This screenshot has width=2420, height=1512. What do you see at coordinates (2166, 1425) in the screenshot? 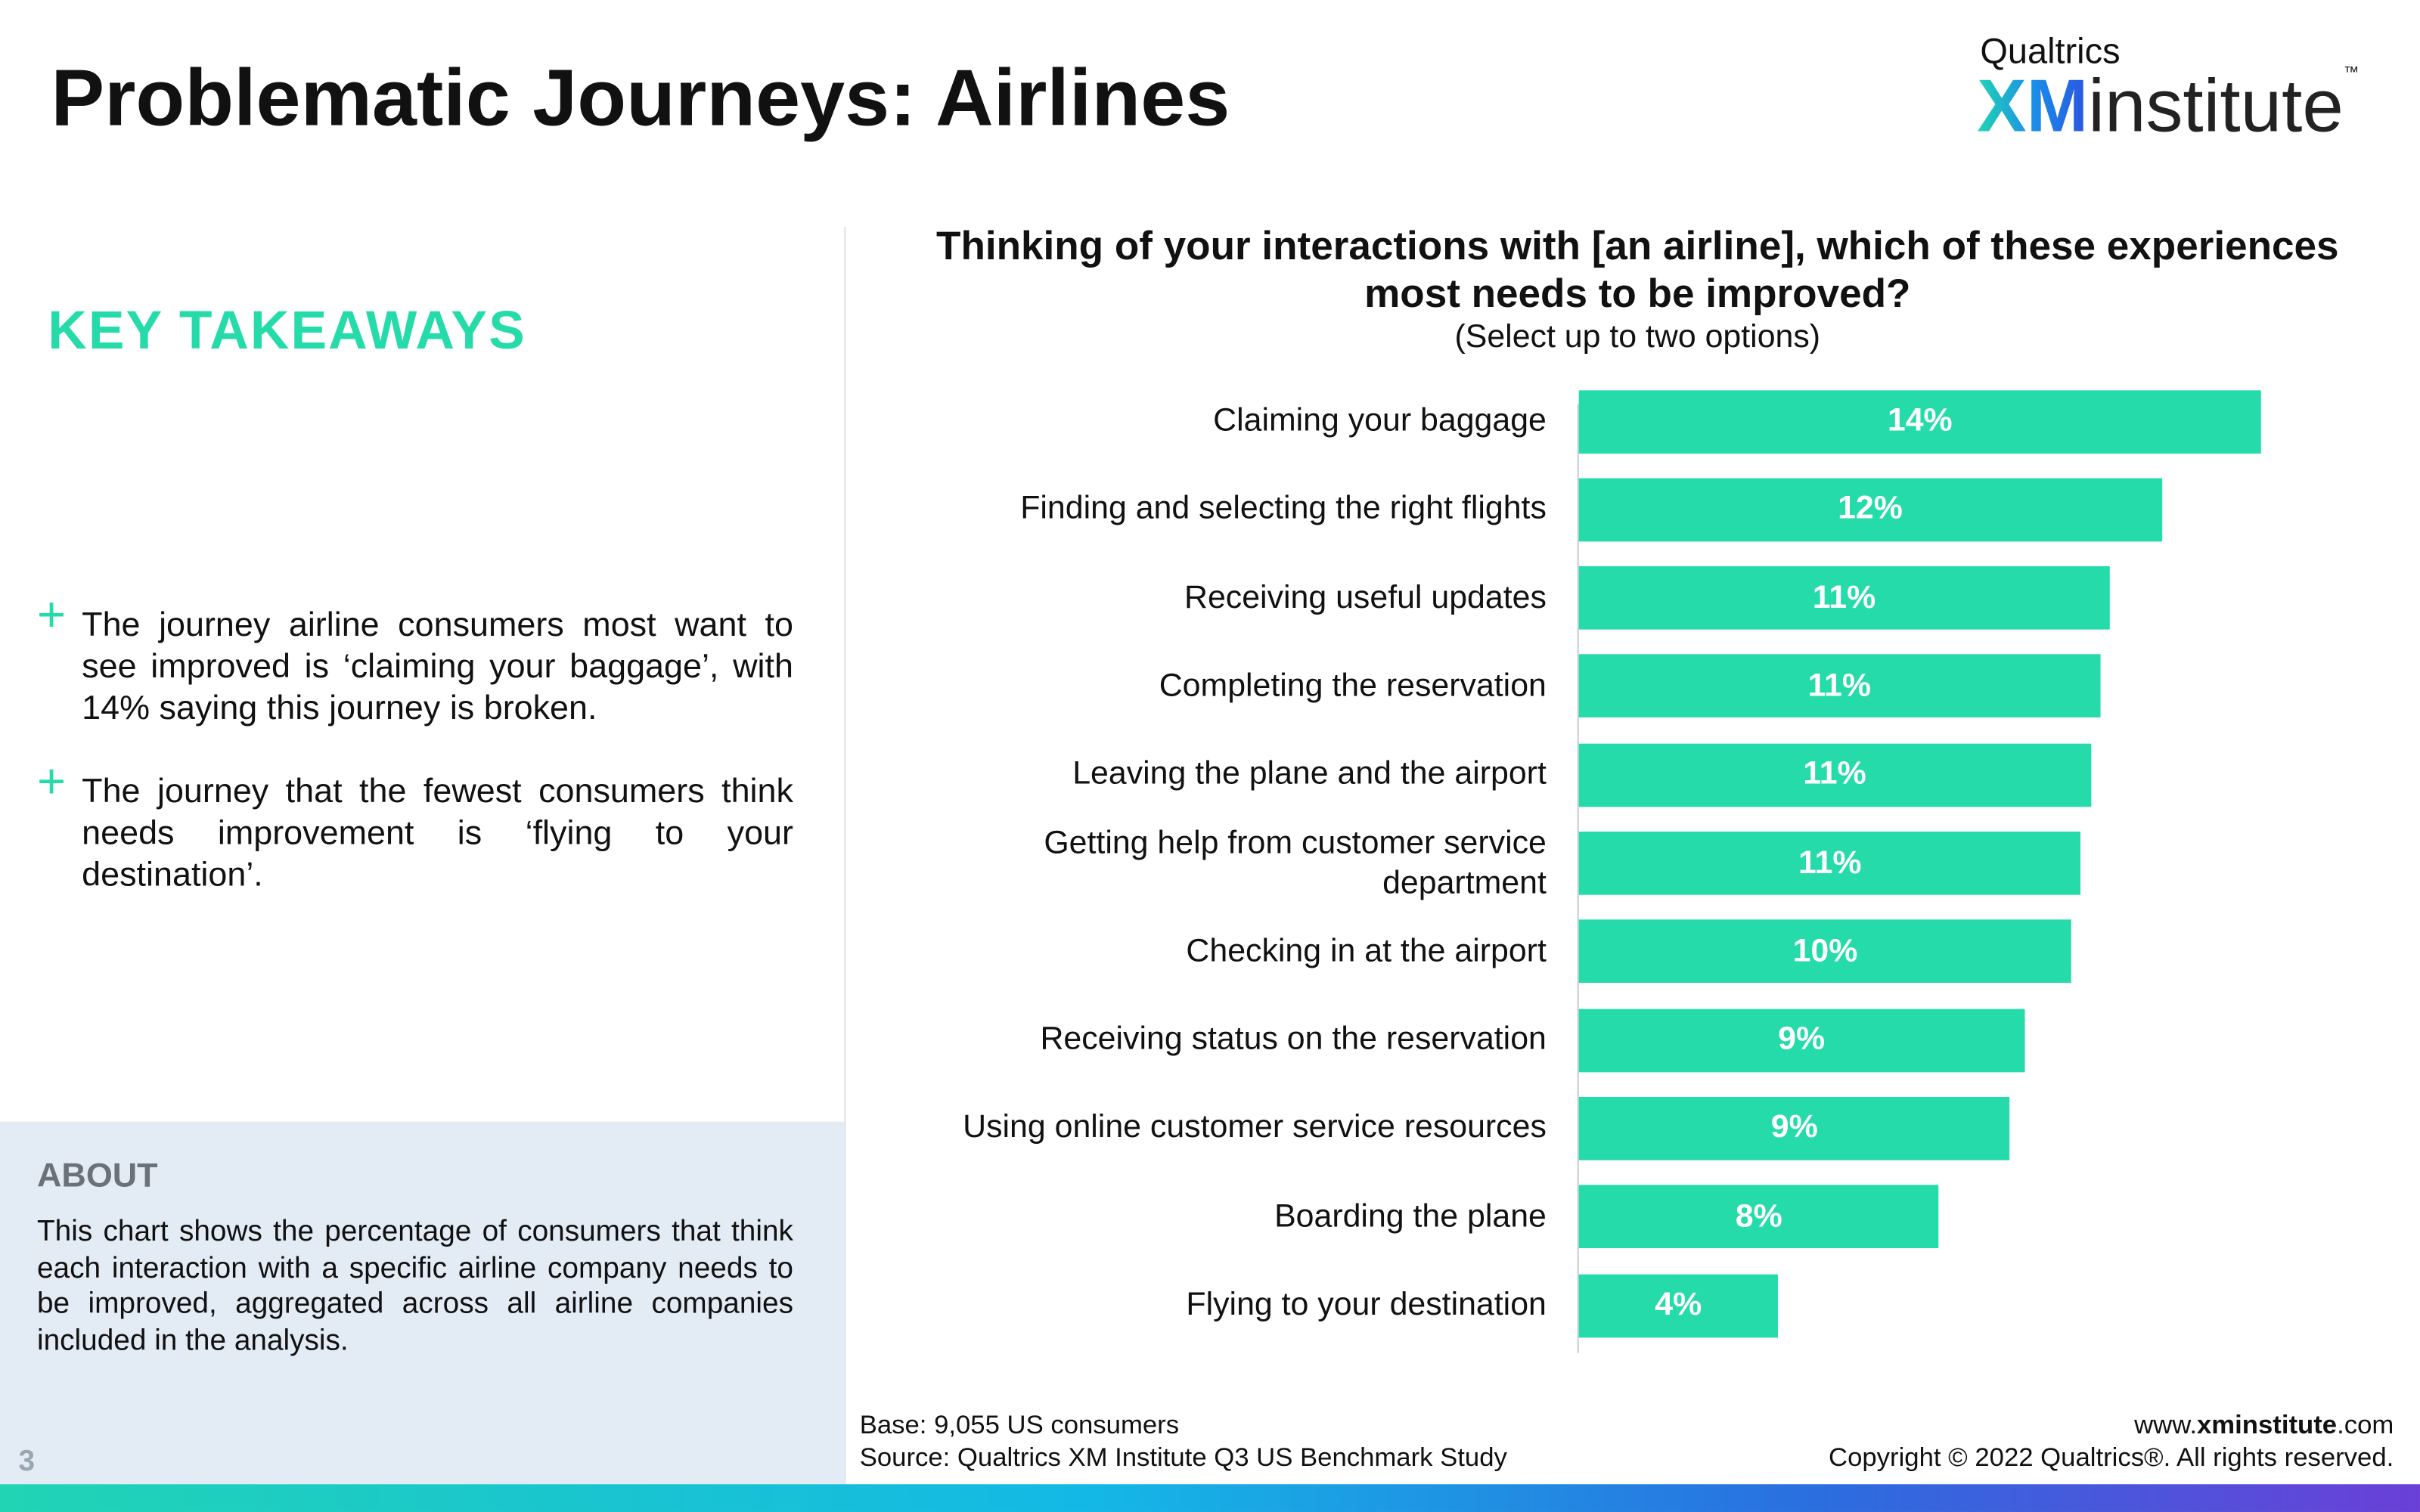
I see `website-text: www.` at bounding box center [2166, 1425].